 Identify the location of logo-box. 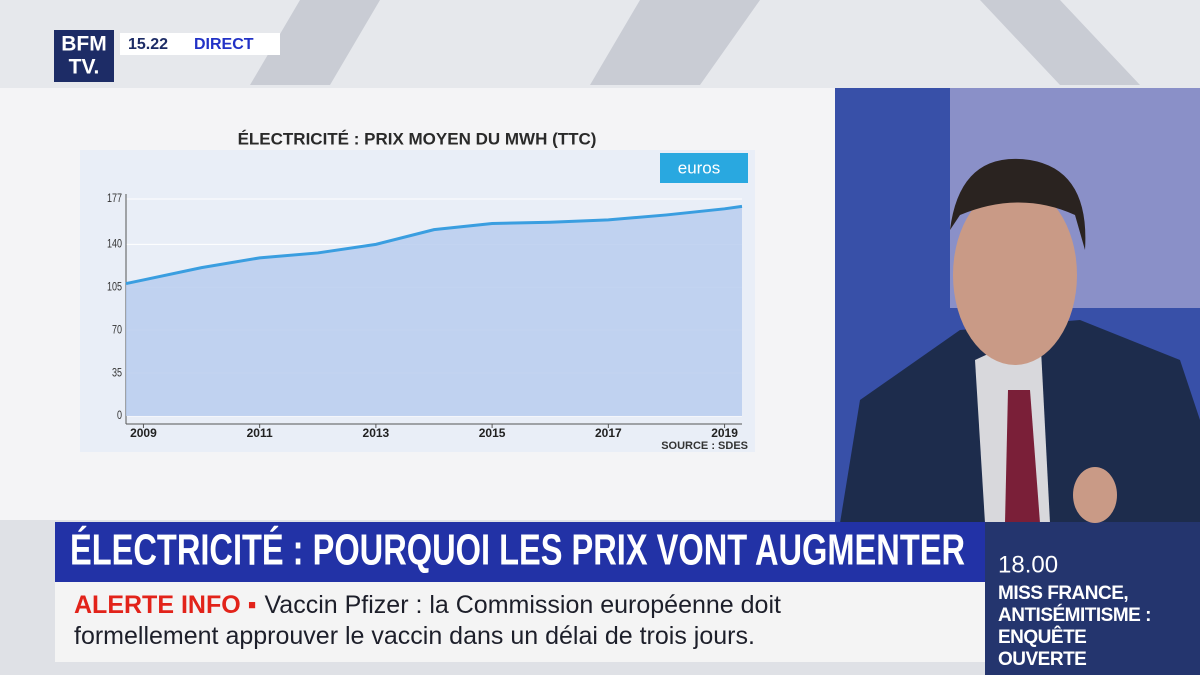
(84, 56).